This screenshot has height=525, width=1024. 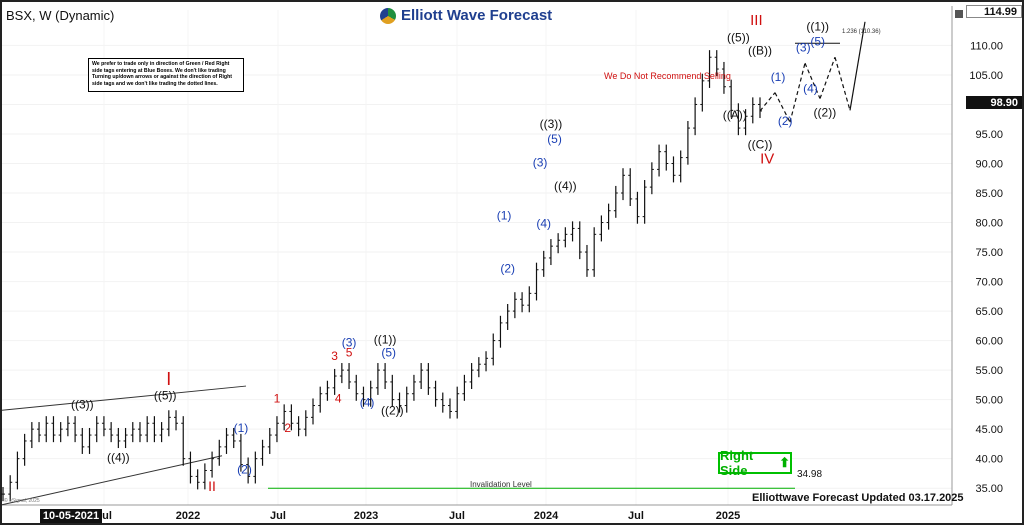 What do you see at coordinates (124, 398) in the screenshot?
I see `channel-upper-line` at bounding box center [124, 398].